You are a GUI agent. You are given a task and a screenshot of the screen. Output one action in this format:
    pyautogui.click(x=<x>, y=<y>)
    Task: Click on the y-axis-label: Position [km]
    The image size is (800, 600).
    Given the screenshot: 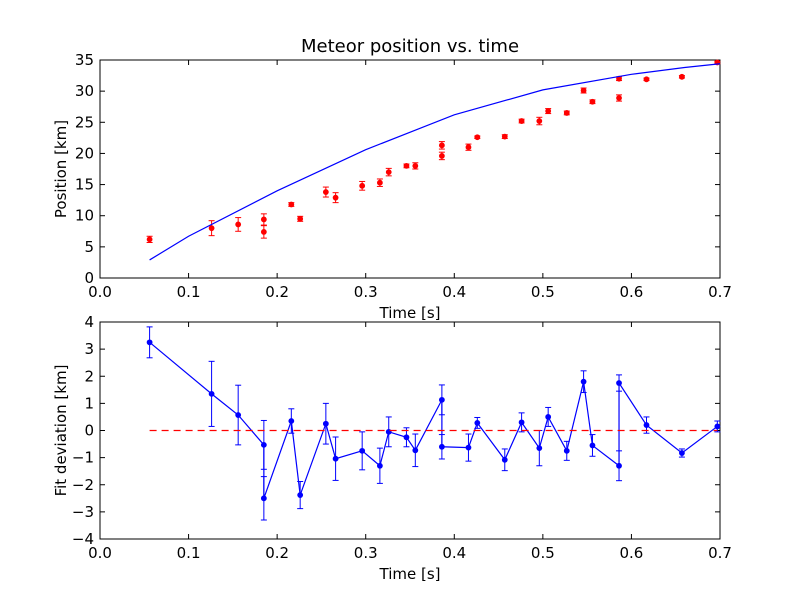 What is the action you would take?
    pyautogui.click(x=61, y=169)
    